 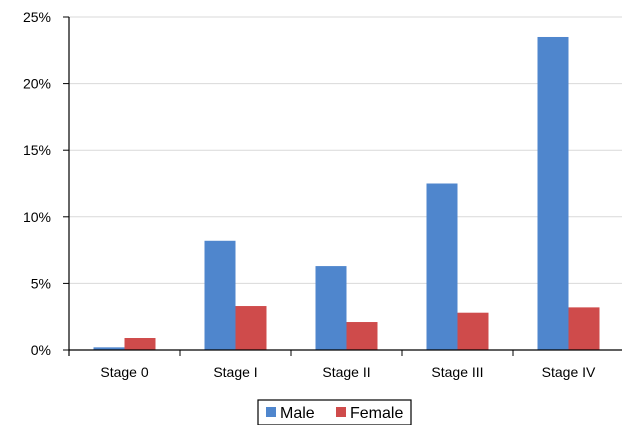 What do you see at coordinates (297, 413) in the screenshot?
I see `legend-label-male: Male` at bounding box center [297, 413].